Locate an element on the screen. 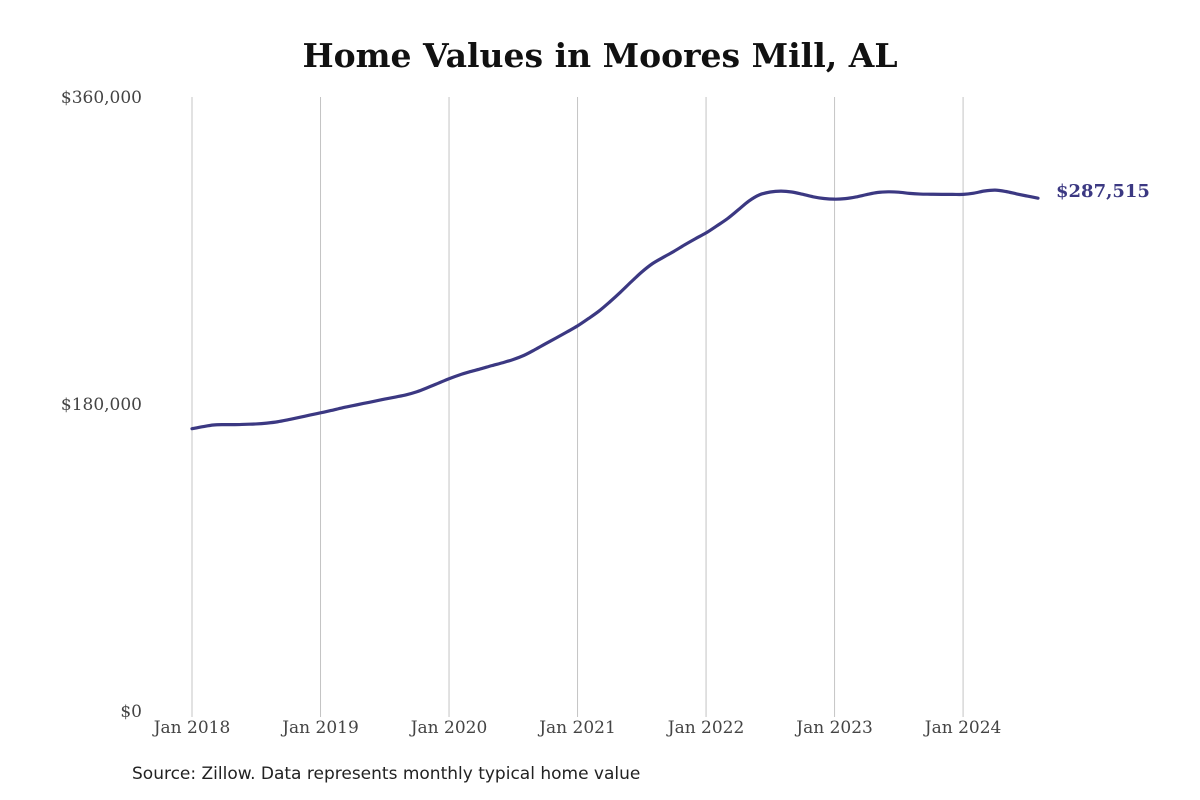  x-tick-label: Jan 2023 is located at coordinates (833, 728).